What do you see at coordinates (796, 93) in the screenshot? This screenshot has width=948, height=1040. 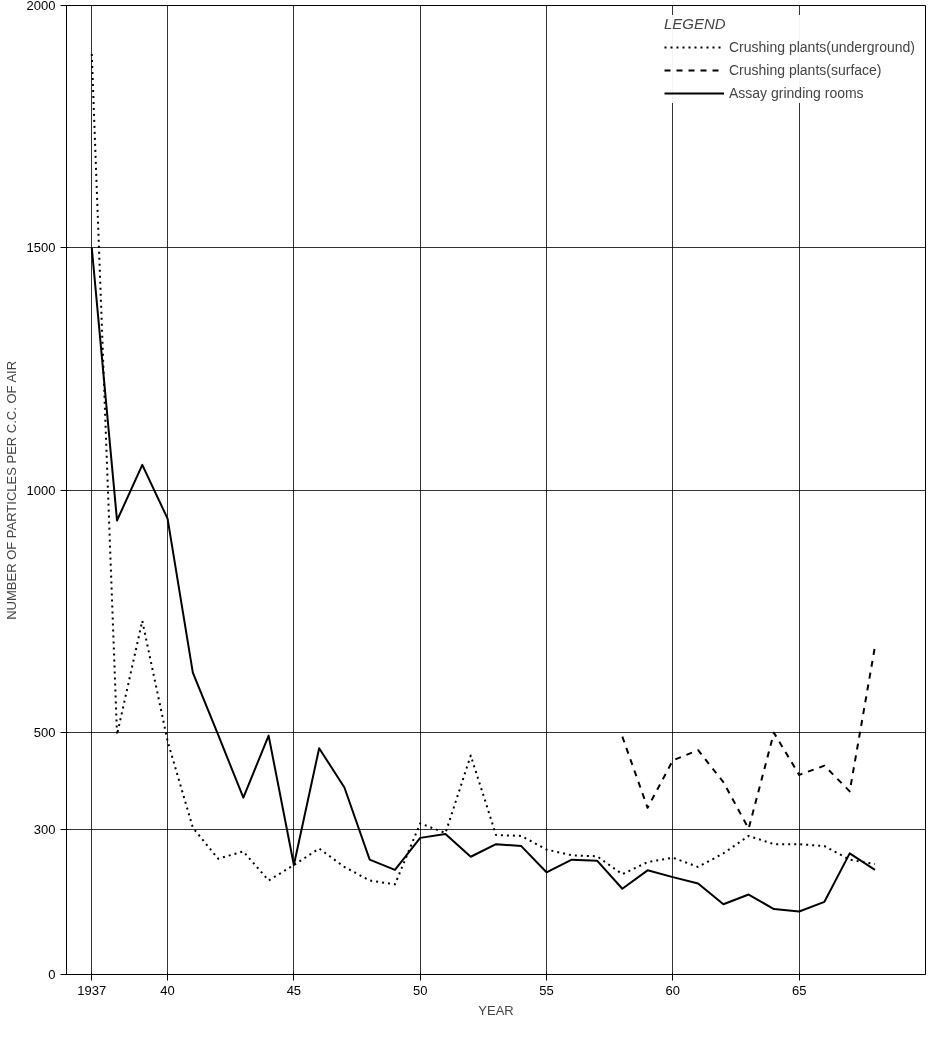 I see `legend-label: Assay grinding rooms` at bounding box center [796, 93].